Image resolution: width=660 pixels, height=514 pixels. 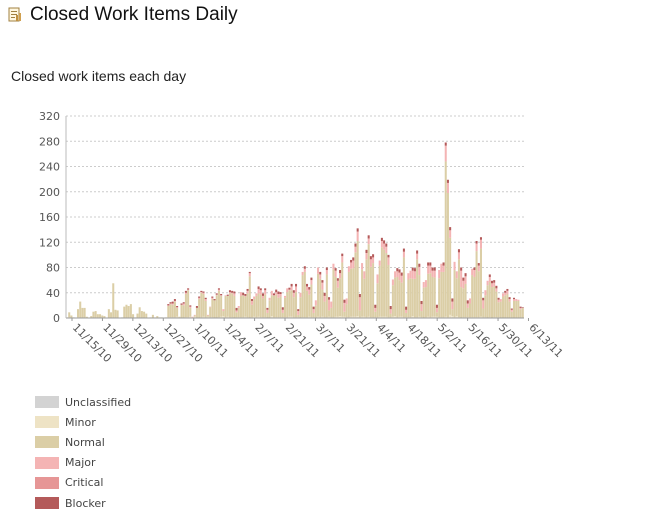 I want to click on y-tick-label: 200, so click(x=49, y=192).